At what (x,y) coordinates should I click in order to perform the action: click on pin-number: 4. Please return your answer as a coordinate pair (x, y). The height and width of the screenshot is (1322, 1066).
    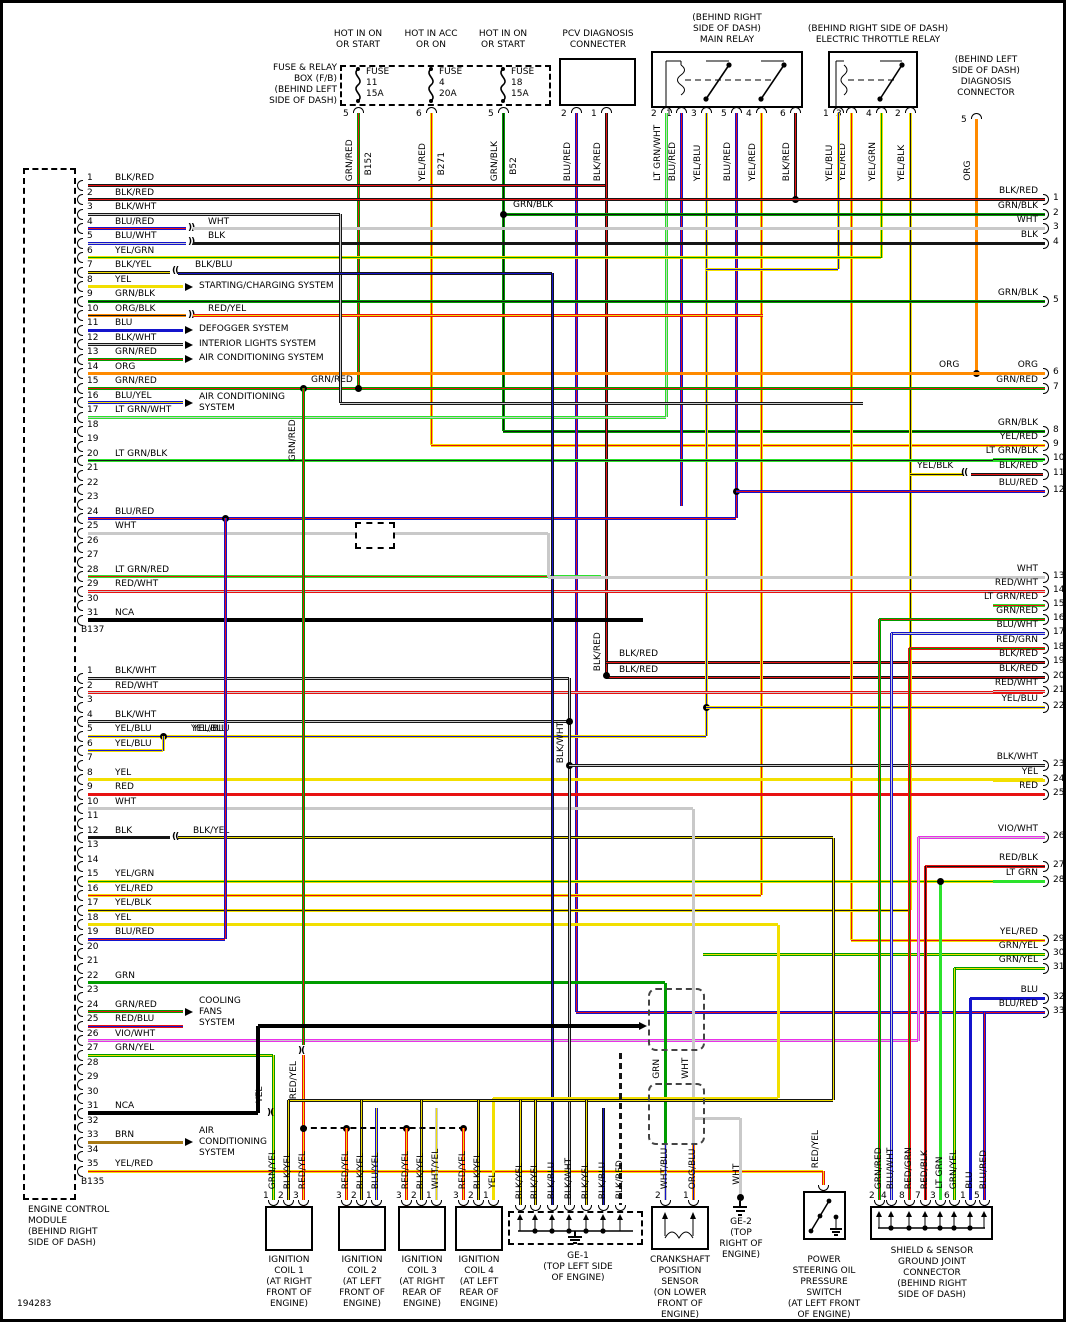
    Looking at the image, I should click on (869, 114).